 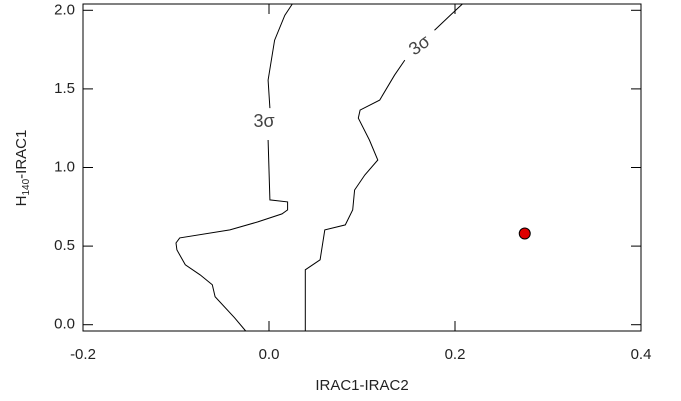 What do you see at coordinates (64, 88) in the screenshot?
I see `y-tick-label: 1.5` at bounding box center [64, 88].